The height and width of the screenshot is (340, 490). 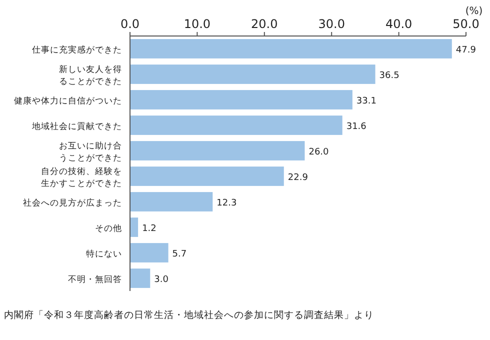 What do you see at coordinates (226, 203) in the screenshot?
I see `data-label: 12.3` at bounding box center [226, 203].